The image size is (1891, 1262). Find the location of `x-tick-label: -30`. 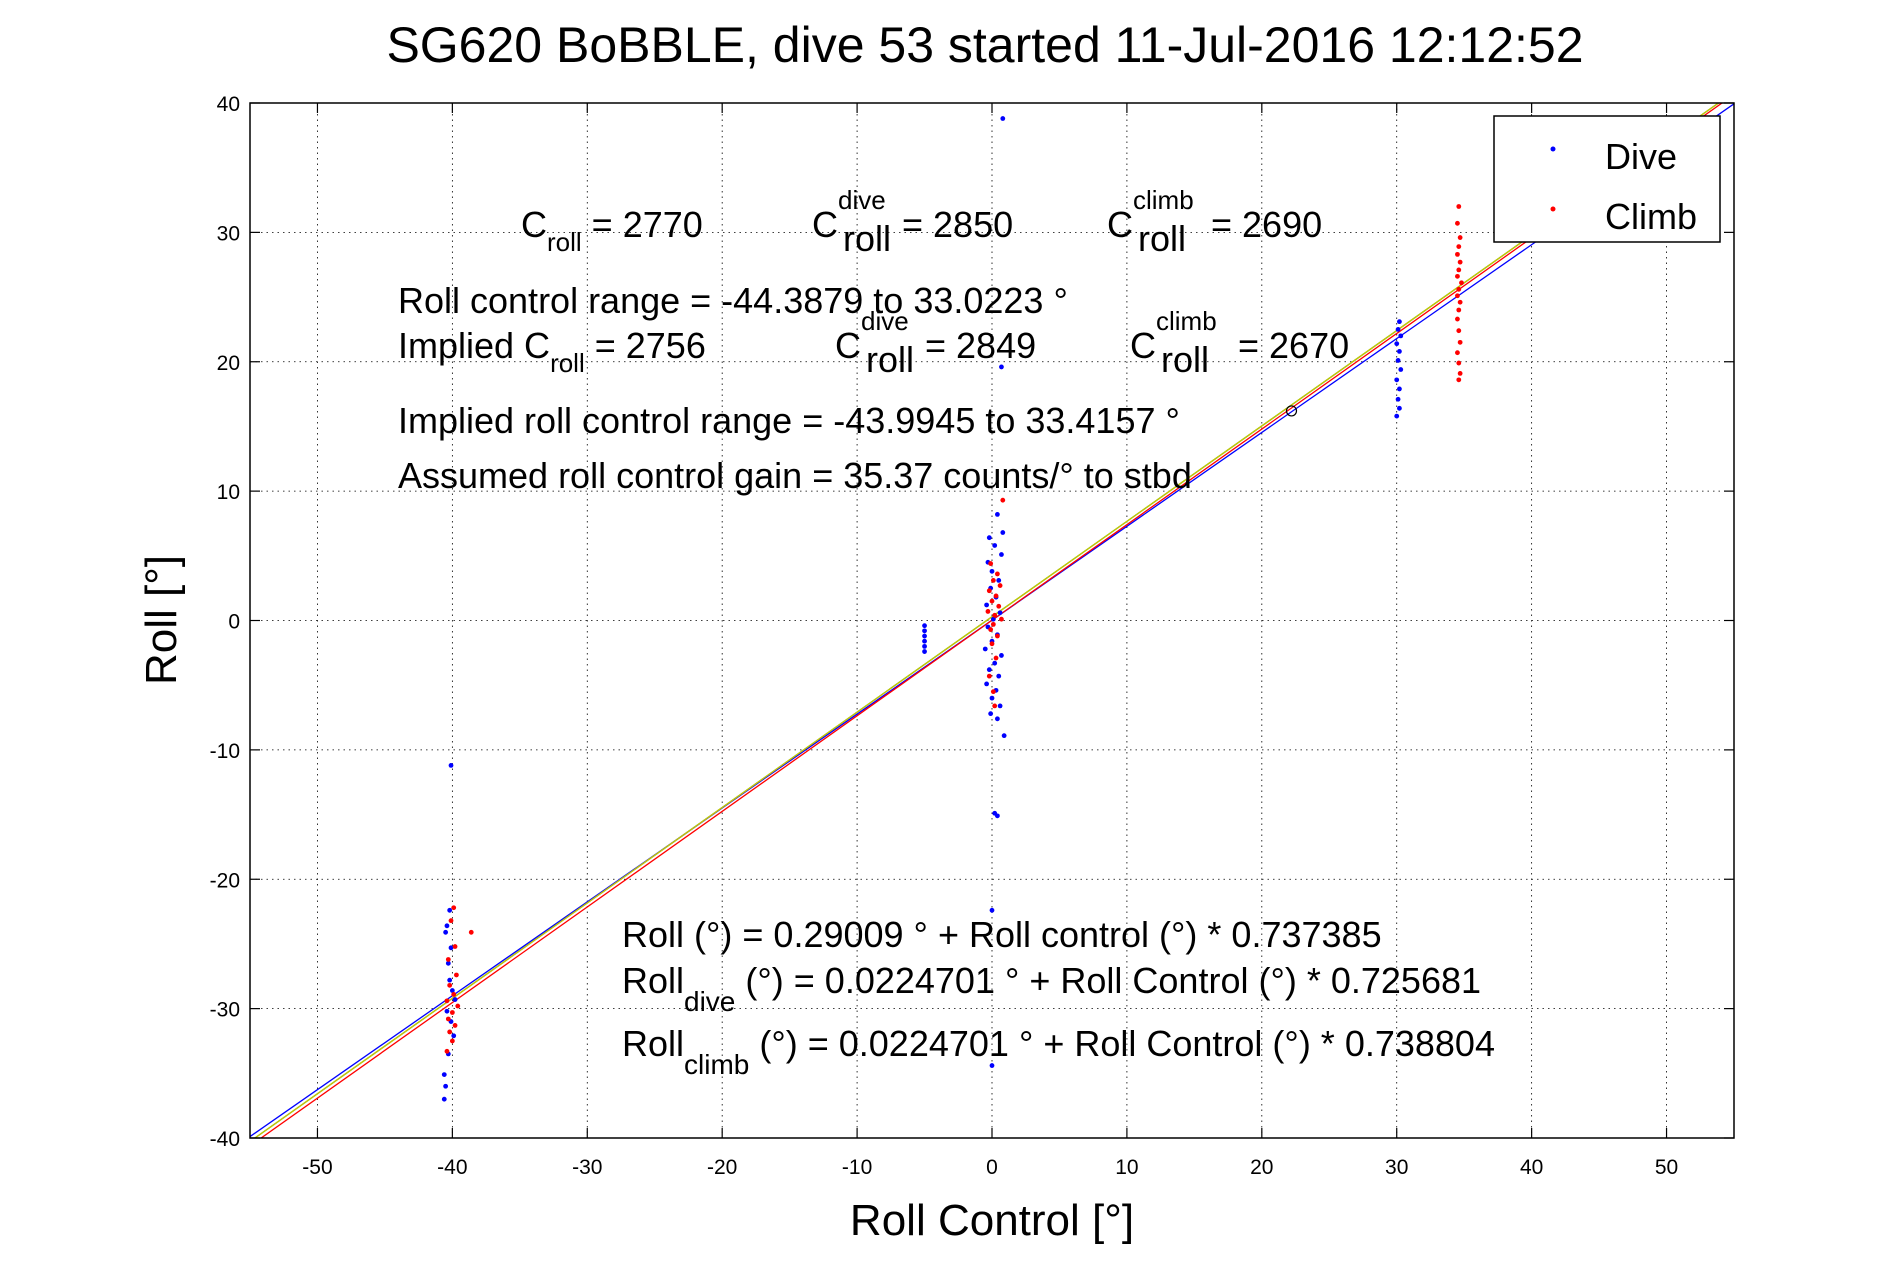

x-tick-label: -30 is located at coordinates (587, 1167).